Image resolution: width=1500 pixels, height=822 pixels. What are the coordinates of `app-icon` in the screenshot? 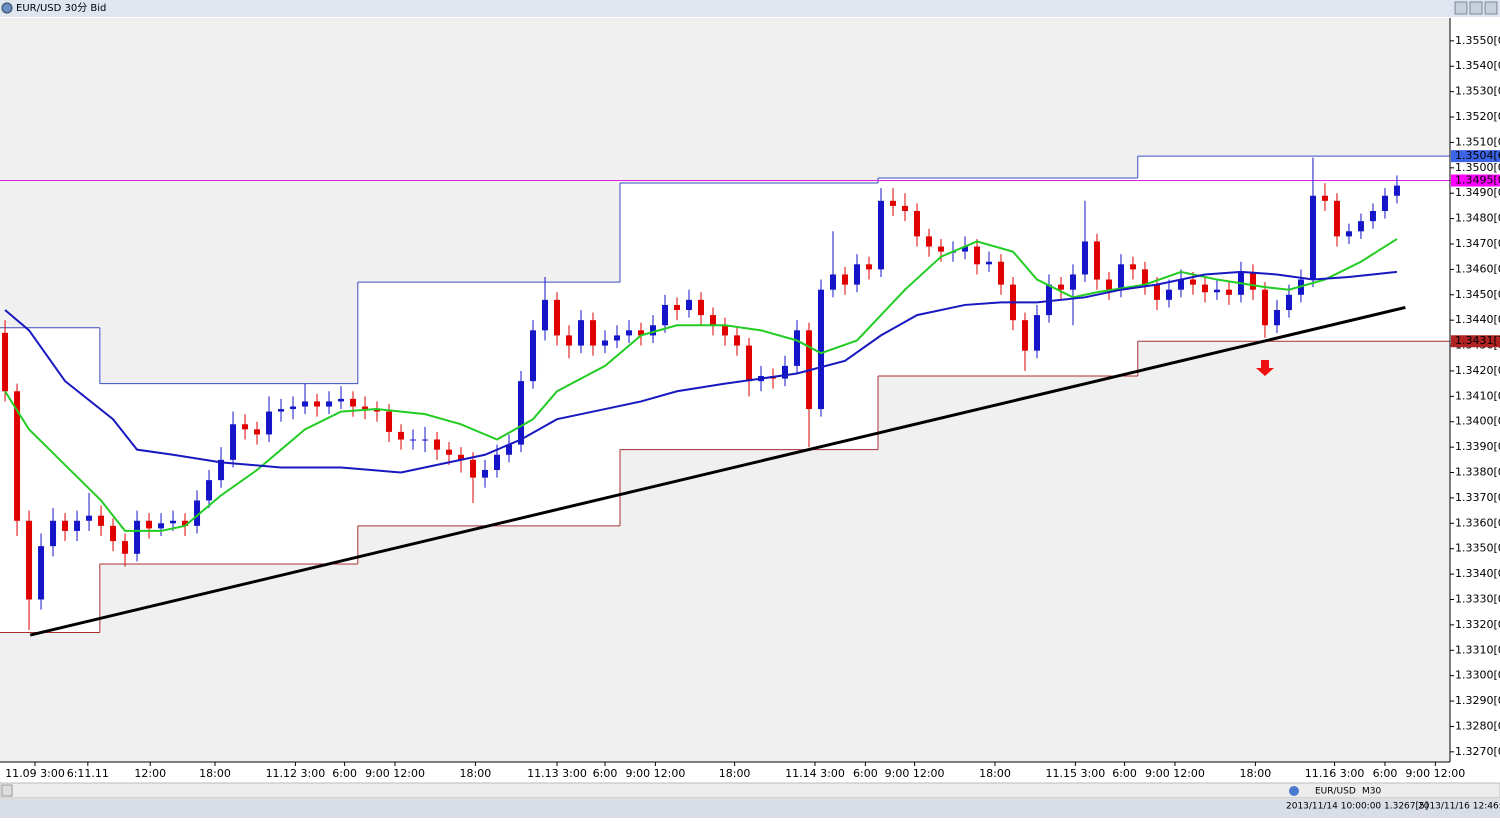 It's located at (7, 8).